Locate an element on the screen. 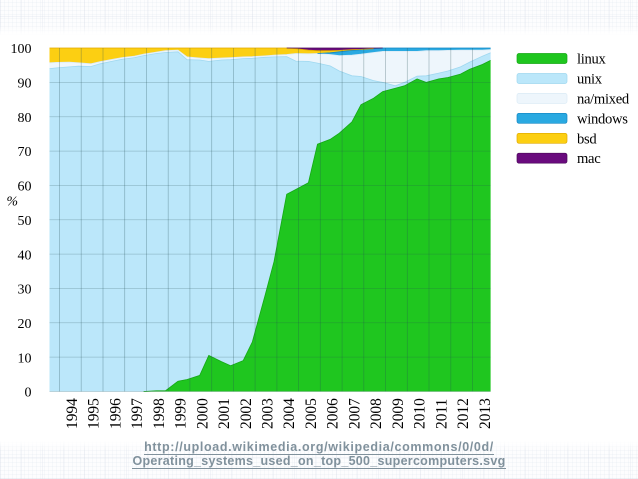  svg-text: 0 is located at coordinates (28, 393).